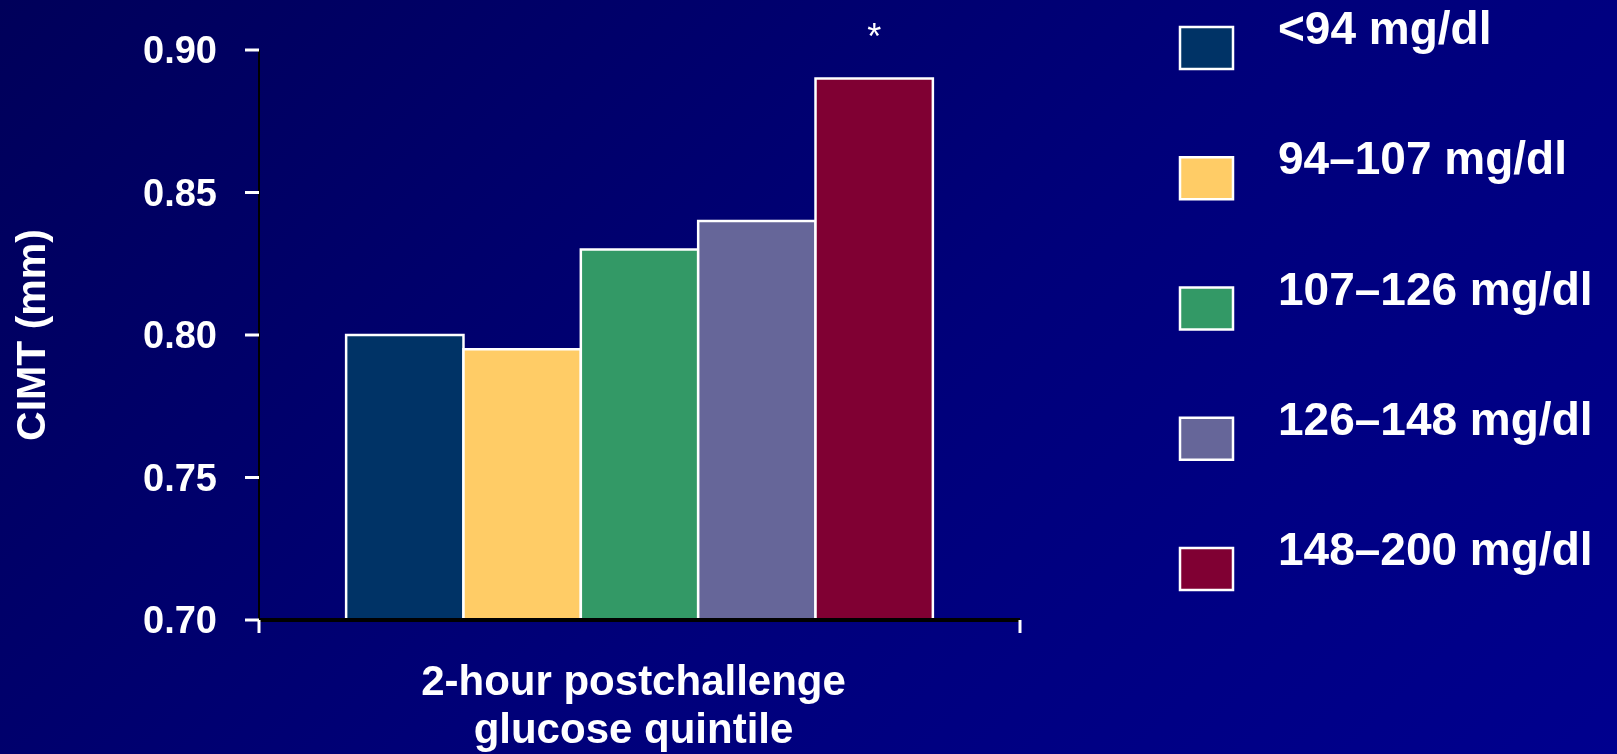  I want to click on y-tick-label: 0.80, so click(180, 335).